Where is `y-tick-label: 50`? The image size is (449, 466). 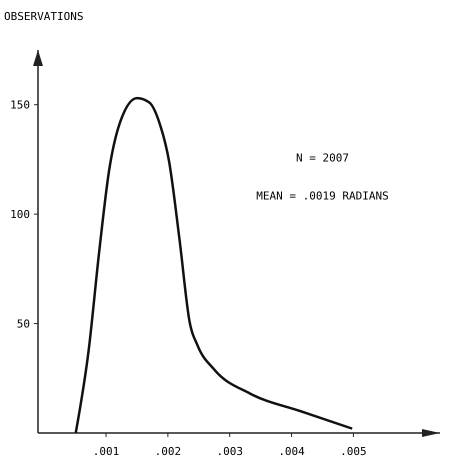 y-tick-label: 50 is located at coordinates (23, 324).